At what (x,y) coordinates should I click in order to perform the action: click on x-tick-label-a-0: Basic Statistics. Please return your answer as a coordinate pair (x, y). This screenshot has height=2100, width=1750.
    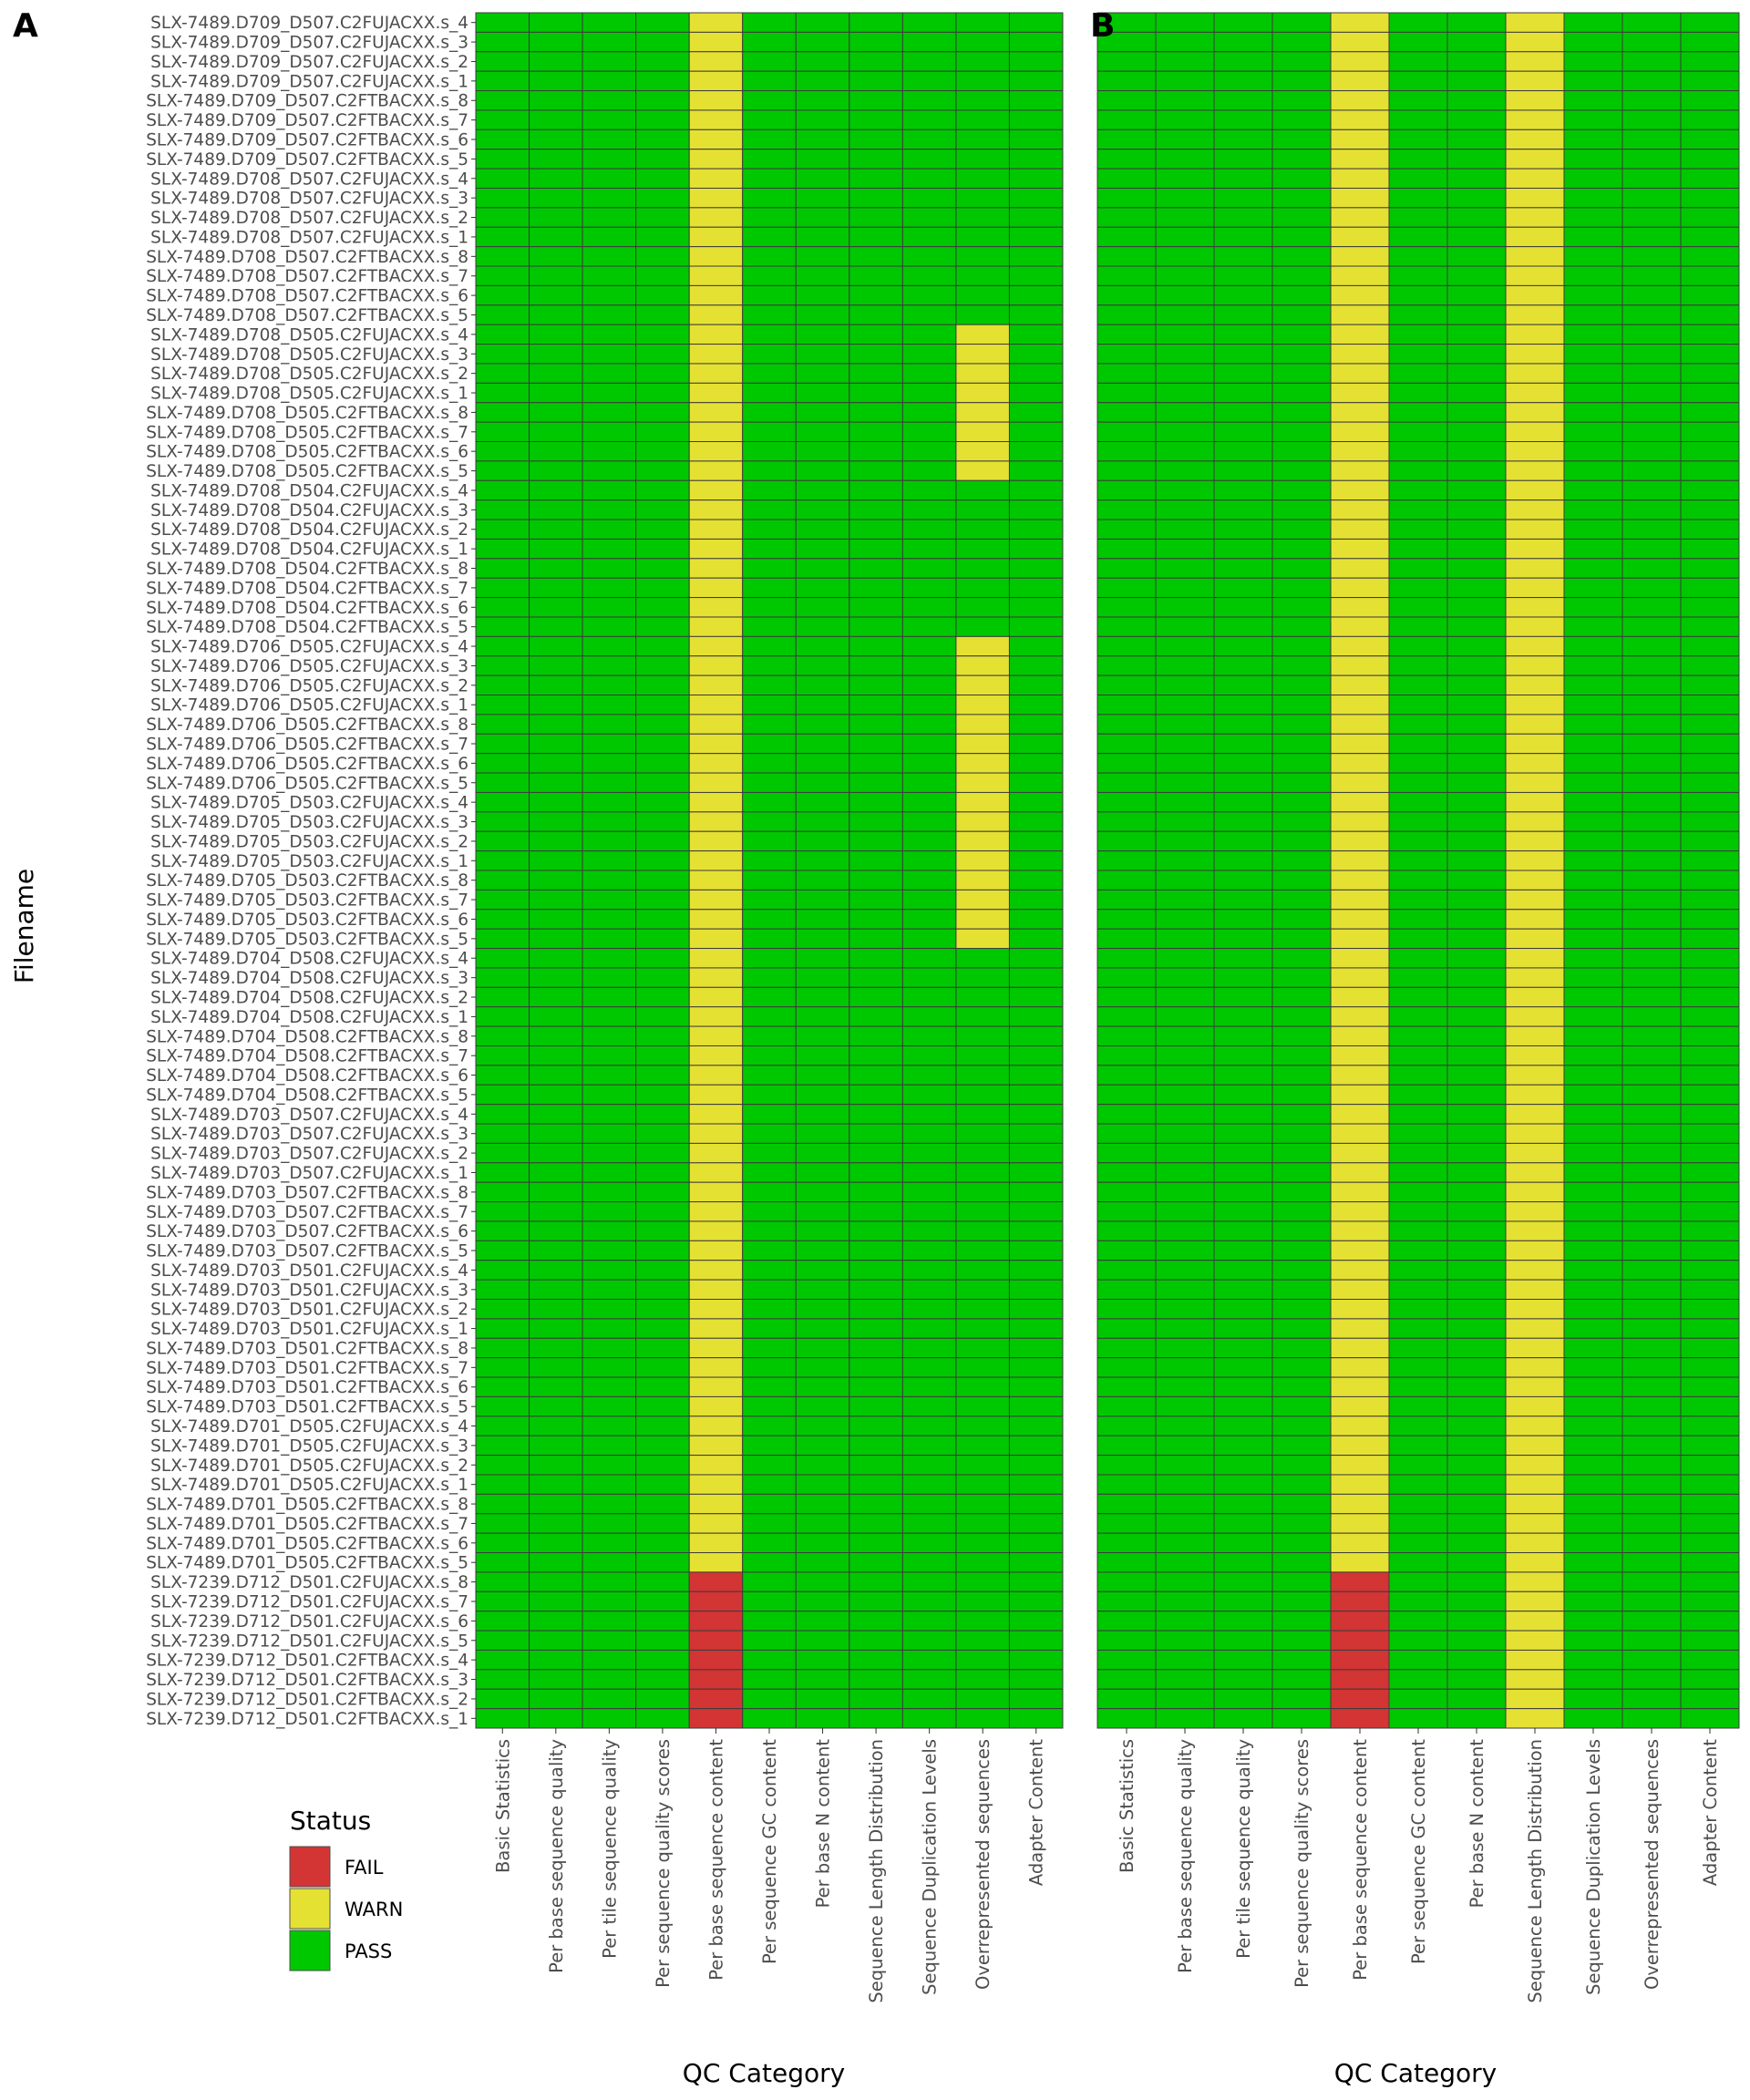
    Looking at the image, I should click on (502, 1806).